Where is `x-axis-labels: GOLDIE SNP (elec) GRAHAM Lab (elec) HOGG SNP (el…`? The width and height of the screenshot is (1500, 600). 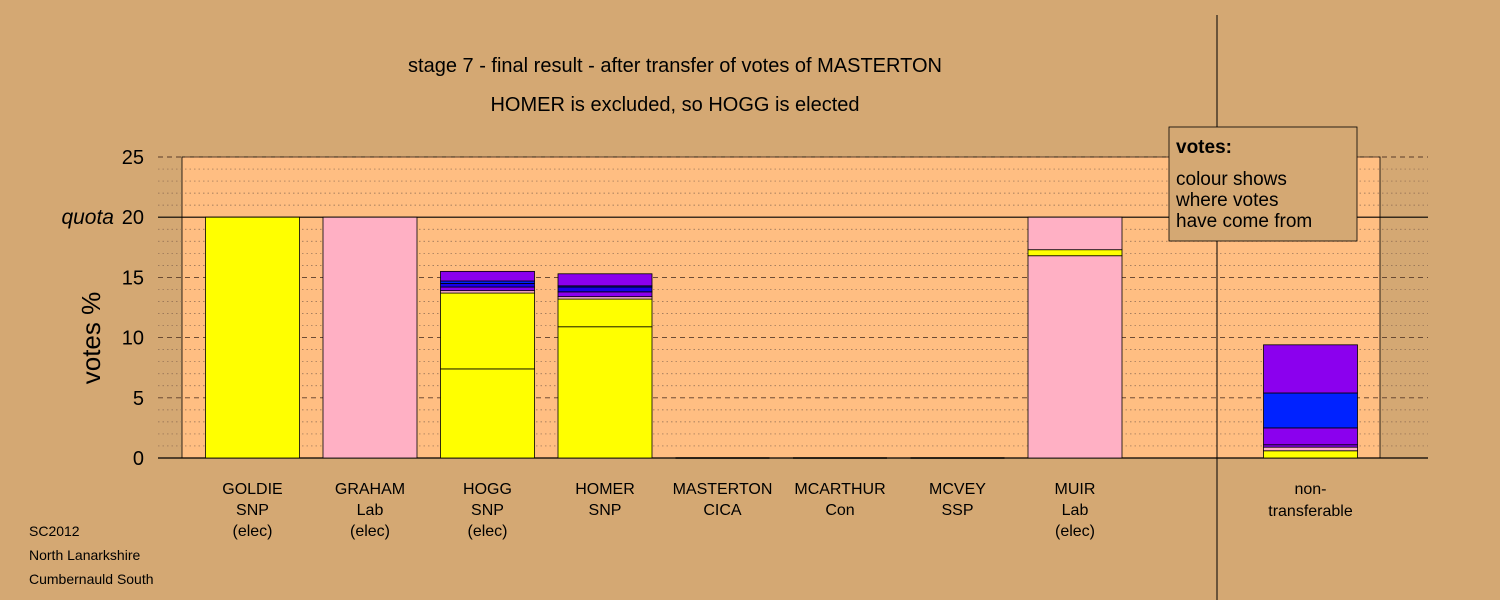
x-axis-labels: GOLDIE SNP (elec) GRAHAM Lab (elec) HOGG SNP (el… is located at coordinates (787, 510).